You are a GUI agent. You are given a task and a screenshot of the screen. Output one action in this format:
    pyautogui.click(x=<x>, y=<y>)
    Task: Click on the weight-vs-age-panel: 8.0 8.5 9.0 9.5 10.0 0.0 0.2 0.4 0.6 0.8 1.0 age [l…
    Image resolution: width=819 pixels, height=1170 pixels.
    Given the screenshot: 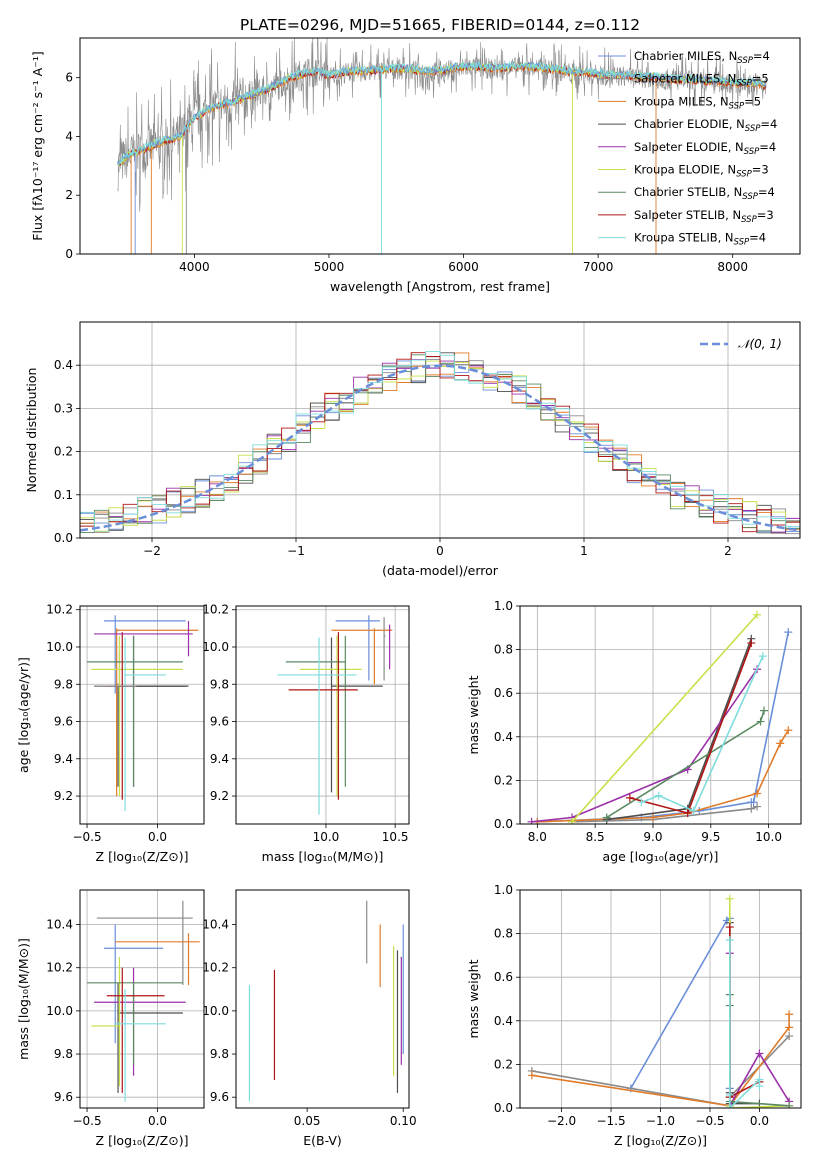 What is the action you would take?
    pyautogui.click(x=634, y=731)
    